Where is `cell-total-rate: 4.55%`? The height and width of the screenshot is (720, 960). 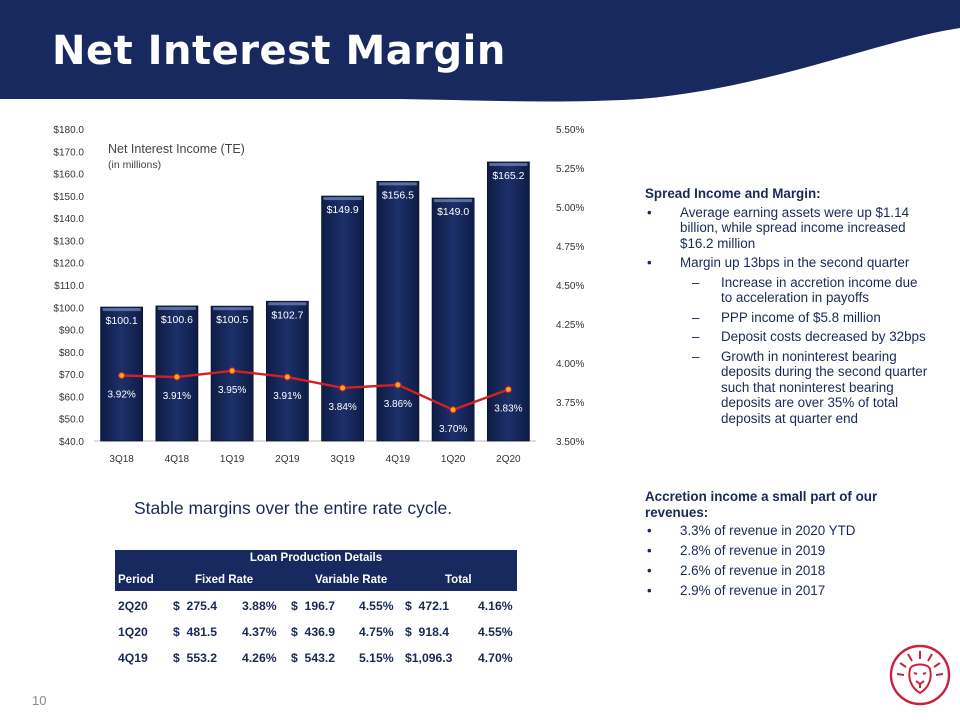
cell-total-rate: 4.55% is located at coordinates (495, 632).